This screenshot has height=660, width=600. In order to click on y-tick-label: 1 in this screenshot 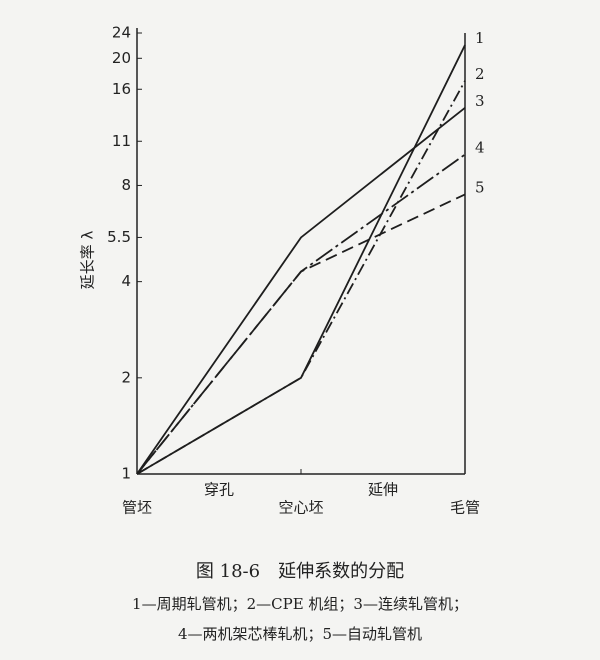, I will do `click(126, 474)`.